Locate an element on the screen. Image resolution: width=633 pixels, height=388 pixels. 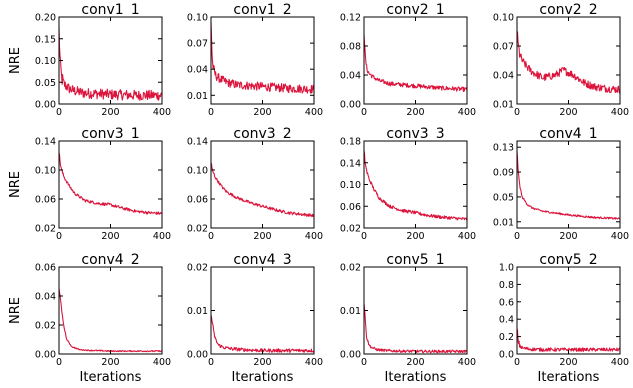
y-tick-label: 0.0 is located at coordinates (506, 355).